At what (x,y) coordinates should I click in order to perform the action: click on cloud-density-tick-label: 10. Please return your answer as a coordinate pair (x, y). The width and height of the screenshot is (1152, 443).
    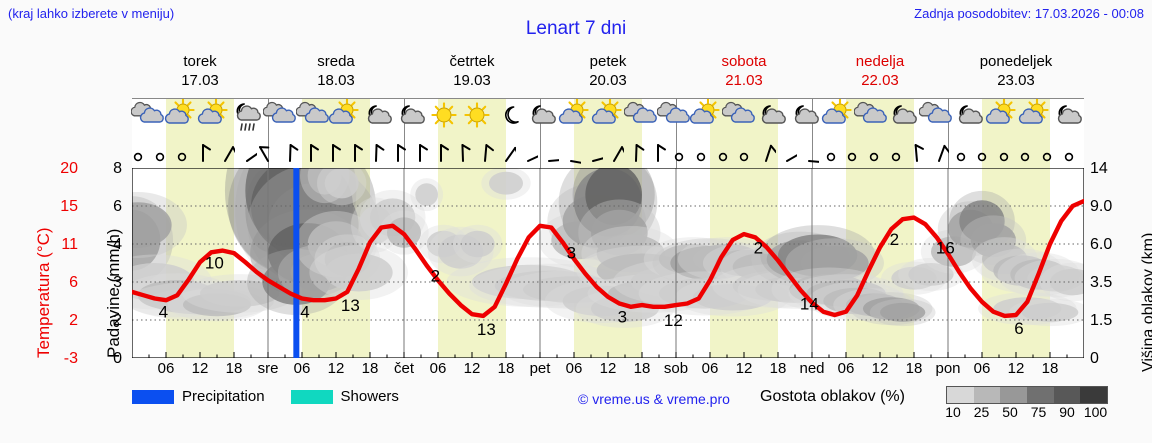
    Looking at the image, I should click on (953, 412).